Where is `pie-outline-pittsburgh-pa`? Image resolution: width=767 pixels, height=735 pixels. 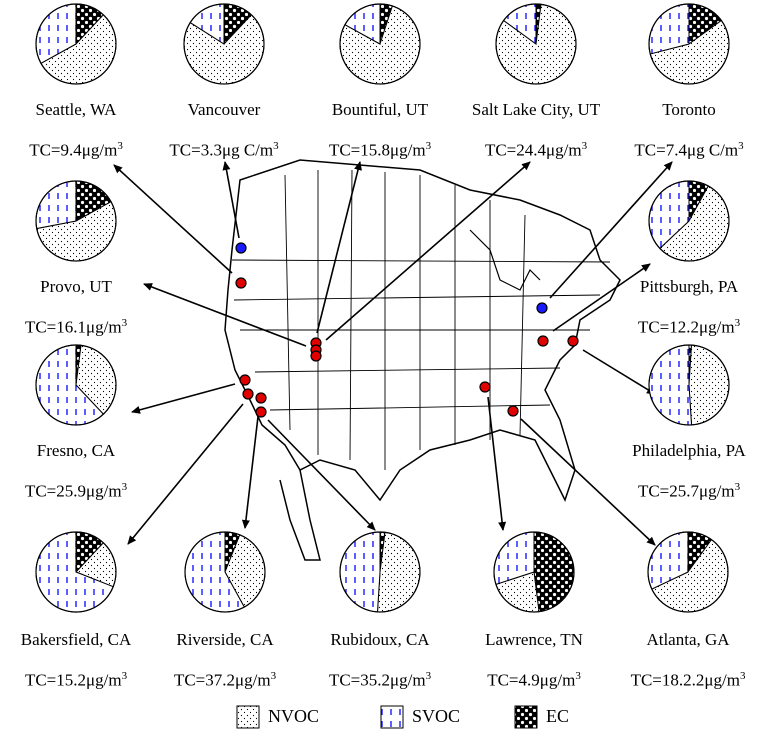
pie-outline-pittsburgh-pa is located at coordinates (689, 221).